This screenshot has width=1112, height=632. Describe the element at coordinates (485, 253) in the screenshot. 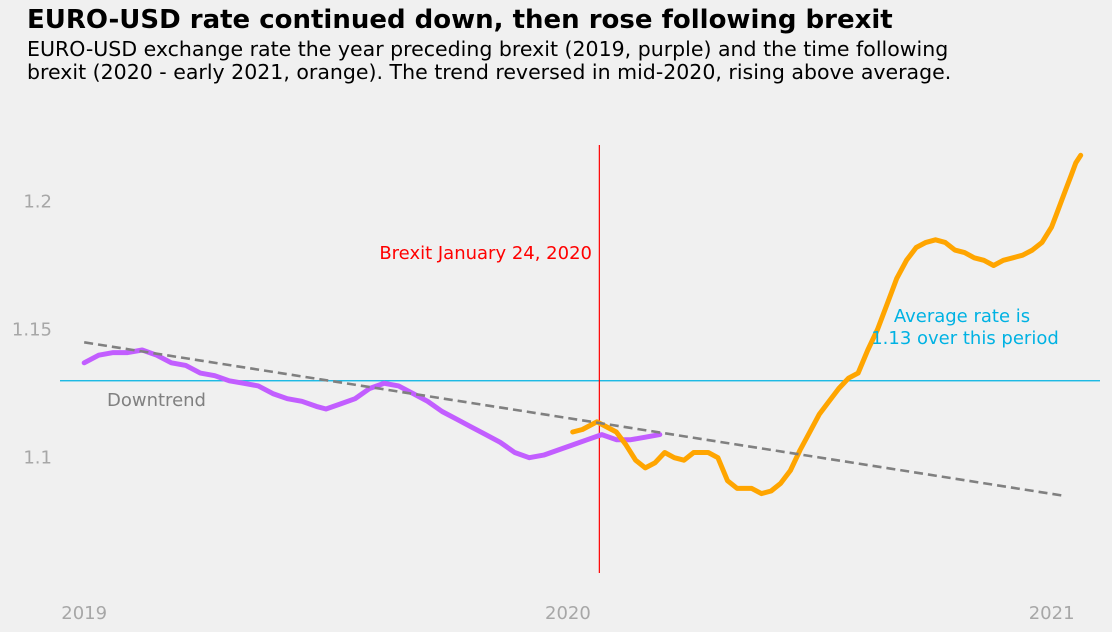

I see `brexit-annotation: Brexit January 24, 2020` at that location.